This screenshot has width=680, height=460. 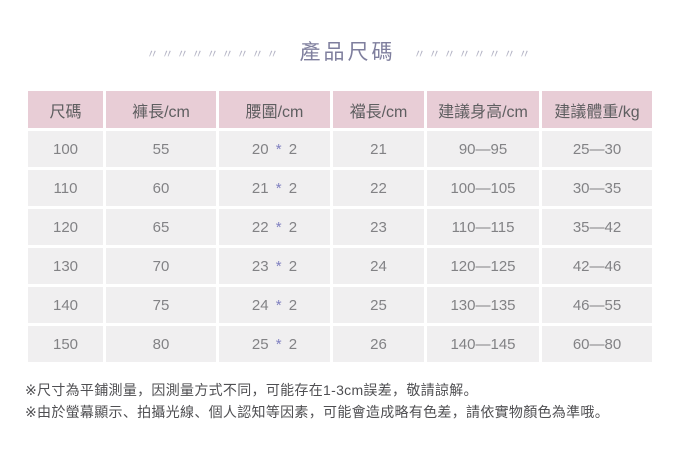 I want to click on suggested-height-cell: 140—145, so click(x=483, y=344).